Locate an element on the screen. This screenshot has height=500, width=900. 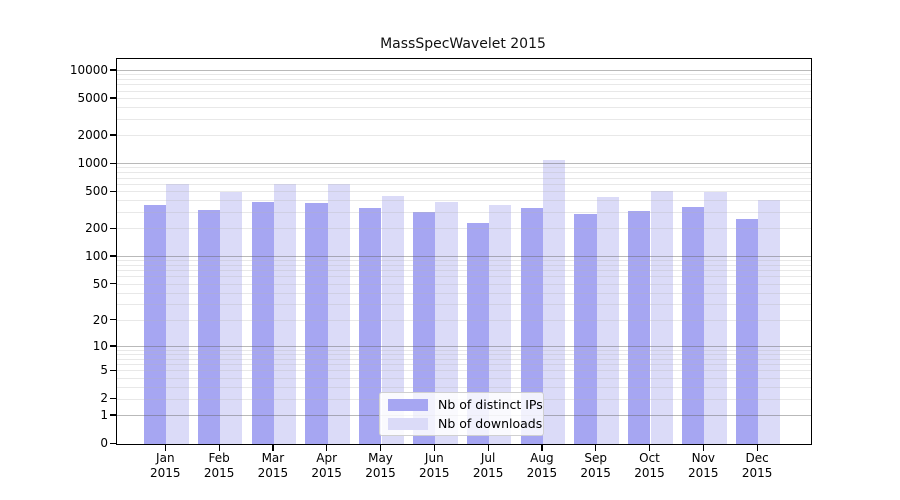
y-tick-label: 2000 is located at coordinates (92, 134).